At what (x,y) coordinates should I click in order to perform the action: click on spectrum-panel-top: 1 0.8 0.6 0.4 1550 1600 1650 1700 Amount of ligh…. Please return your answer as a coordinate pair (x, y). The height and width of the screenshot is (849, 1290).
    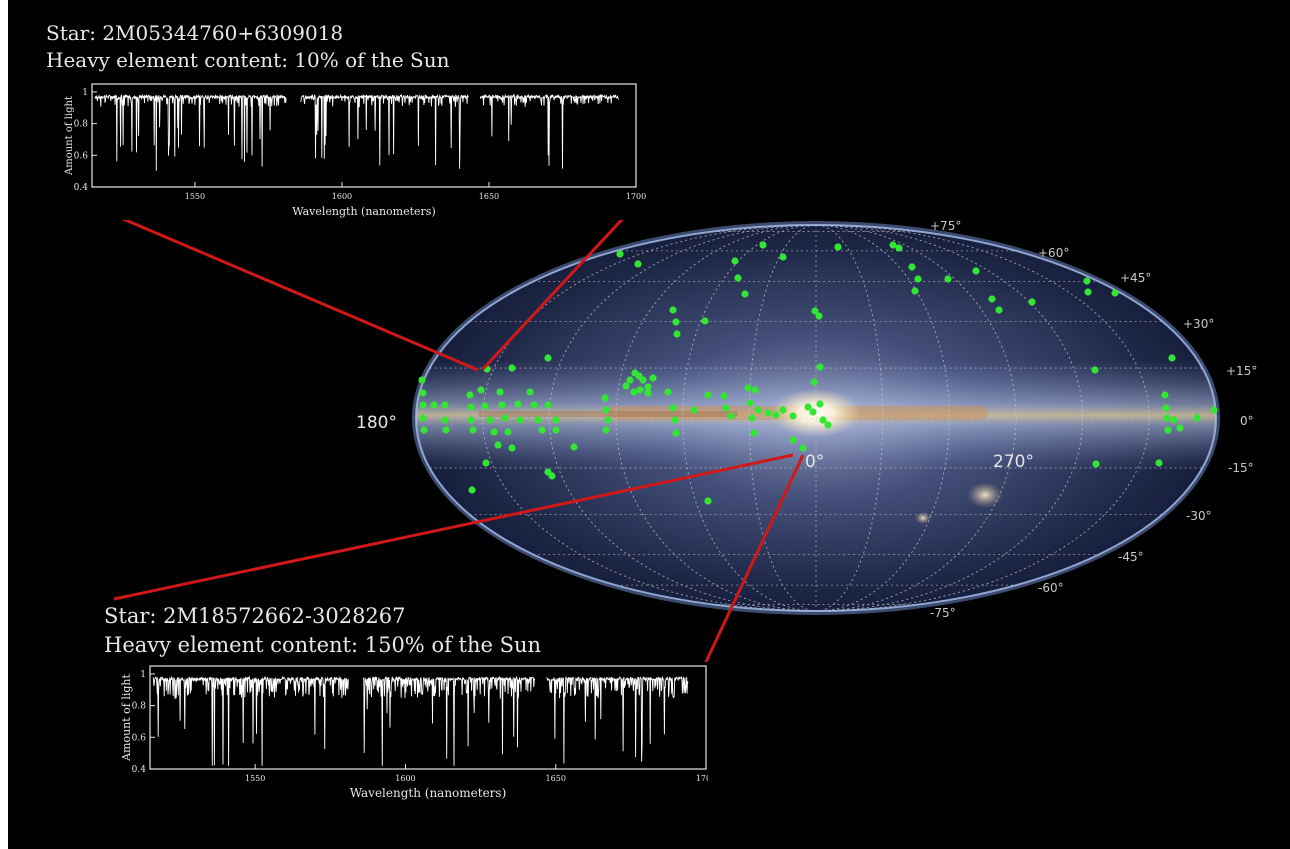
    Looking at the image, I should click on (349, 150).